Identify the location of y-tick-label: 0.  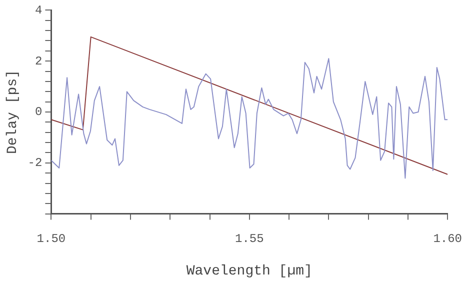
(38, 112).